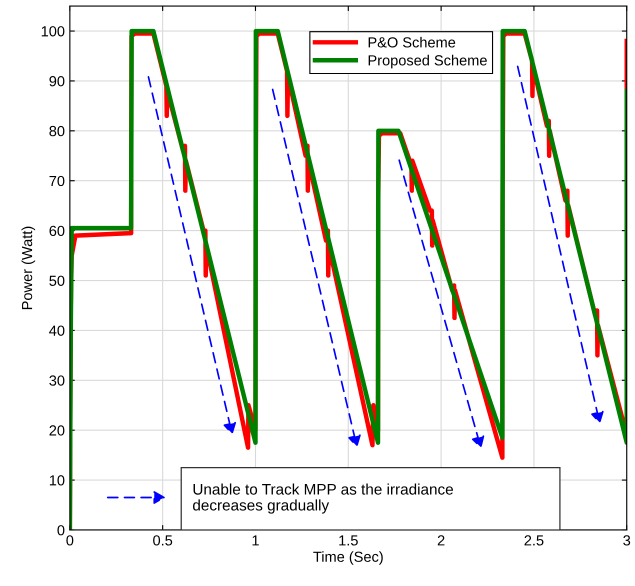 The width and height of the screenshot is (635, 586). I want to click on annotation: Unable to Track MPP as the irradiance decreases gradually, so click(323, 498).